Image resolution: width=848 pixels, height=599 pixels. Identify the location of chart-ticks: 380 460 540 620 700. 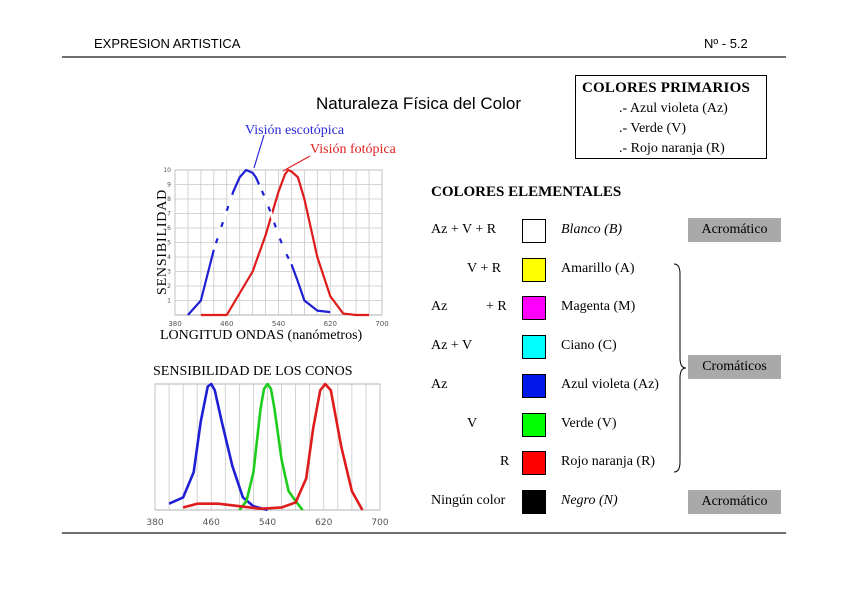
(267, 523).